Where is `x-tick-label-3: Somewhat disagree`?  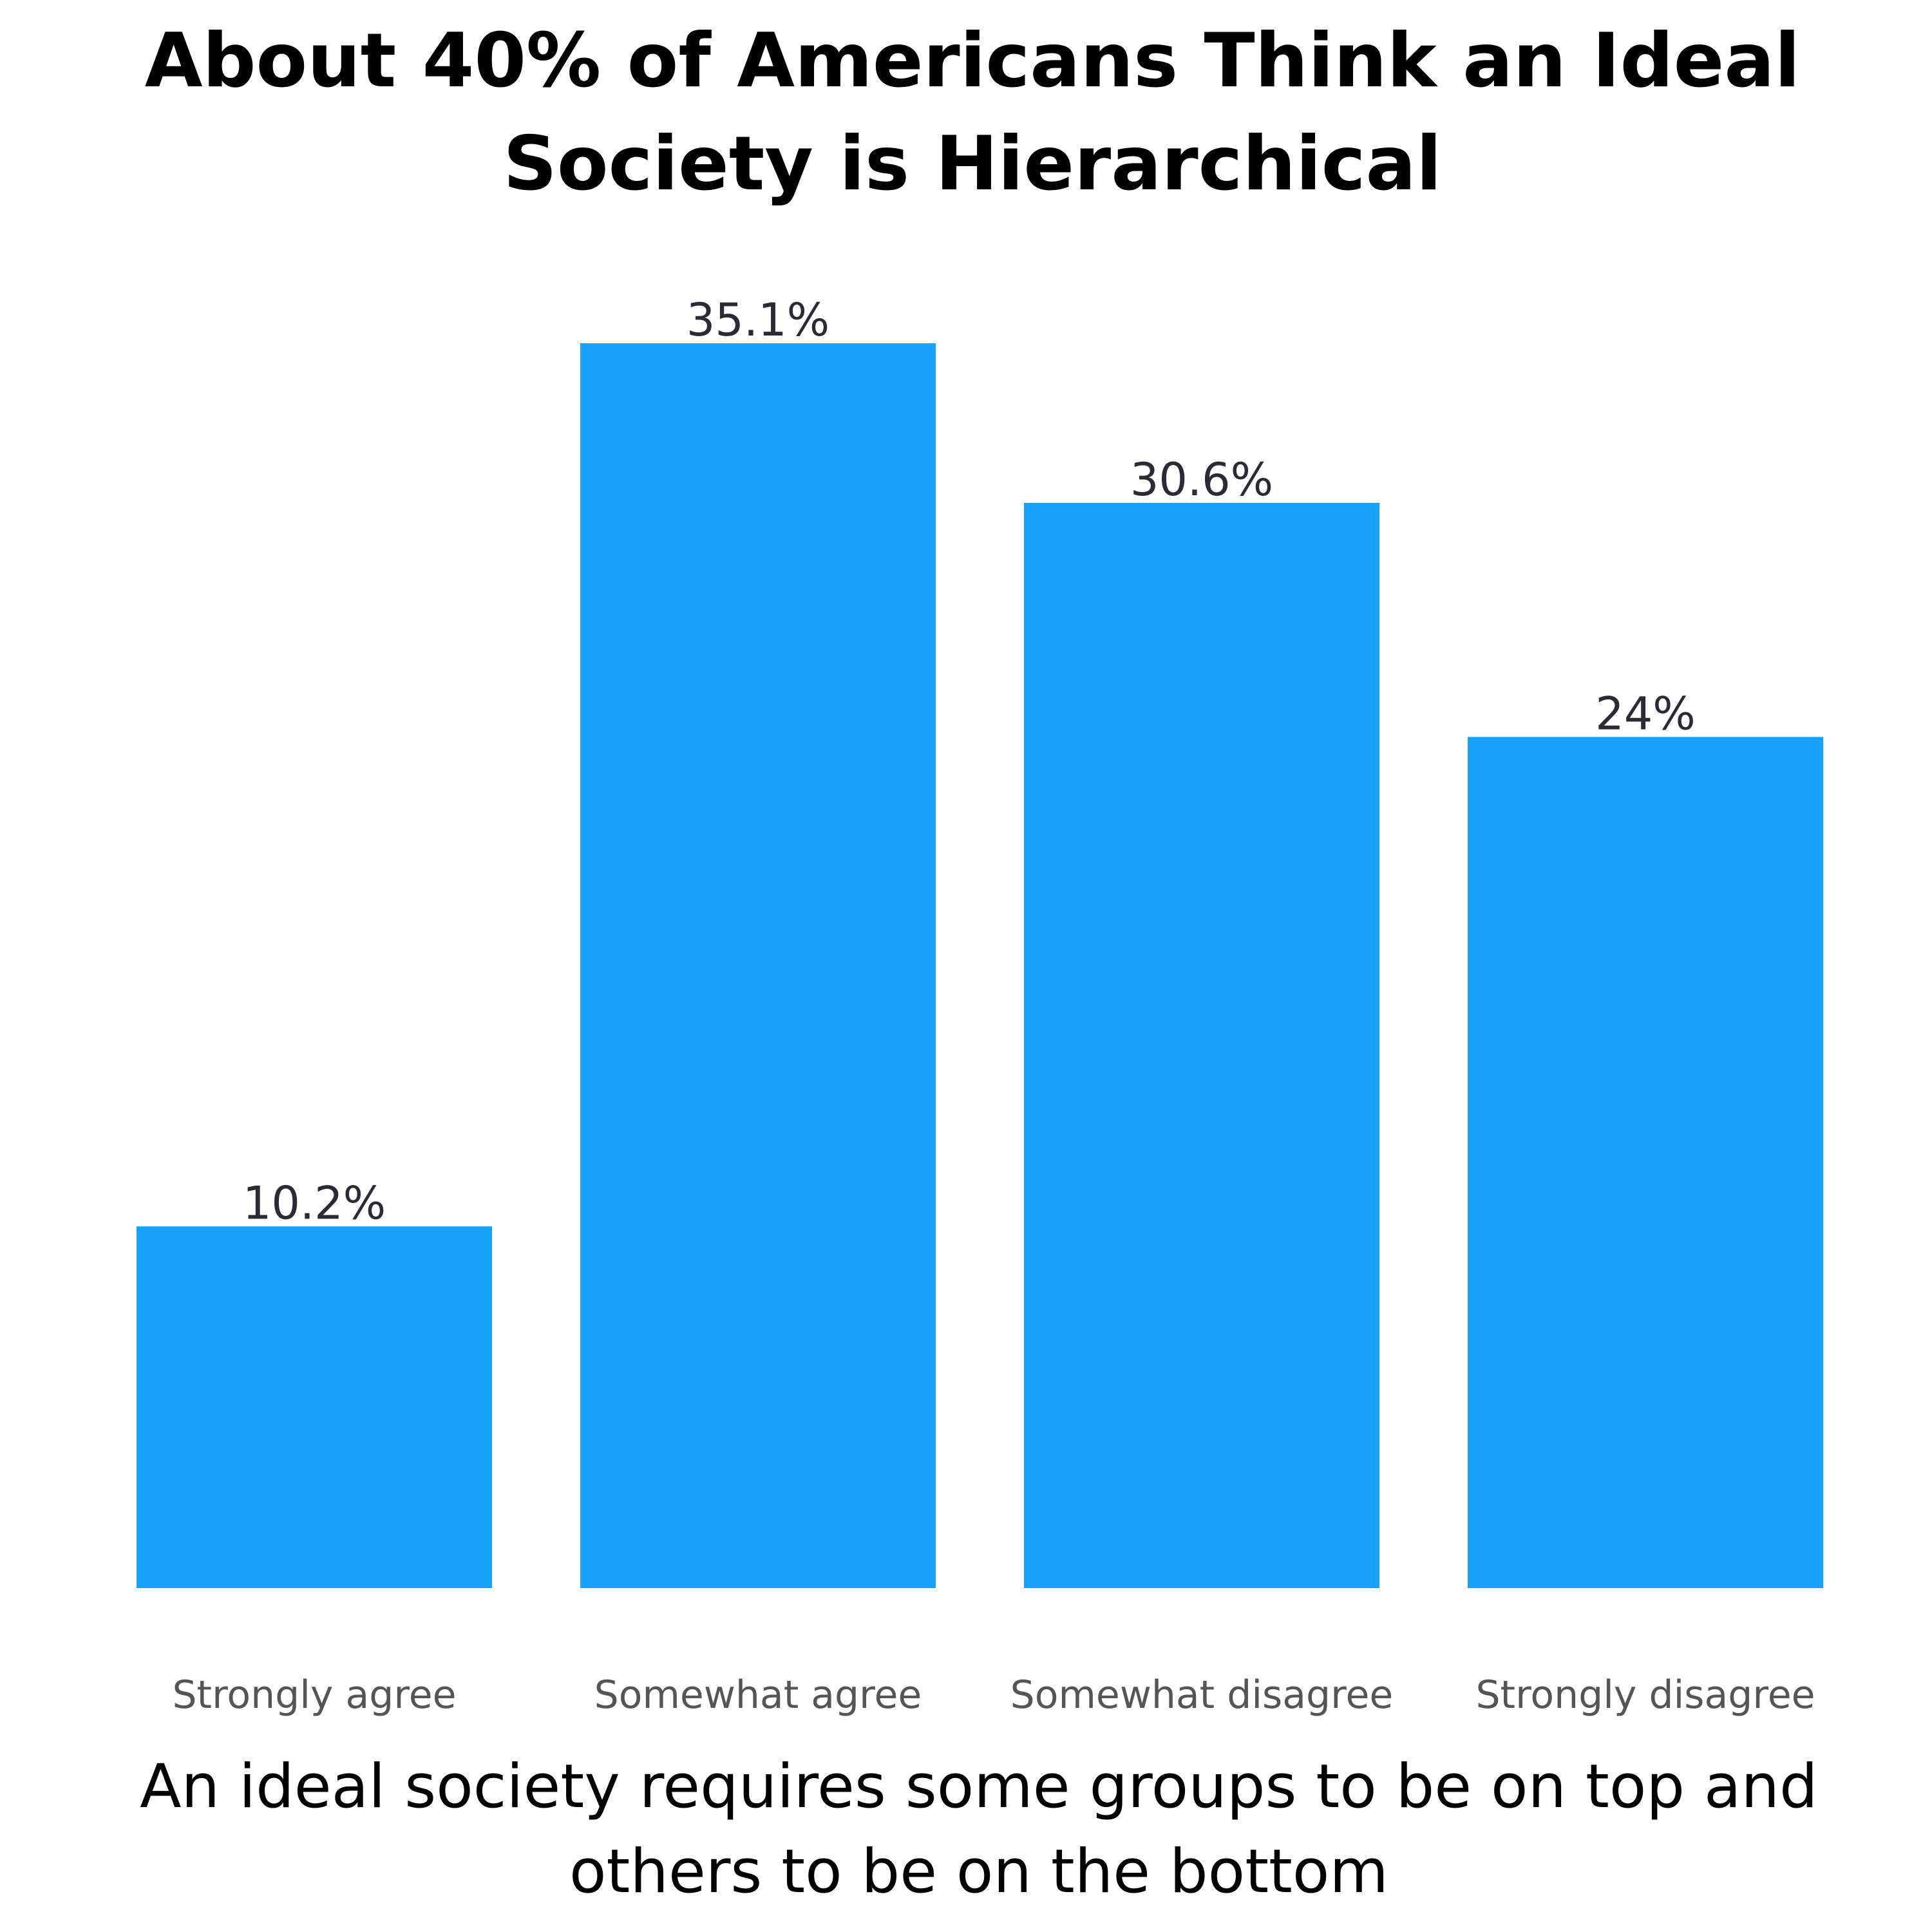 x-tick-label-3: Somewhat disagree is located at coordinates (1202, 1695).